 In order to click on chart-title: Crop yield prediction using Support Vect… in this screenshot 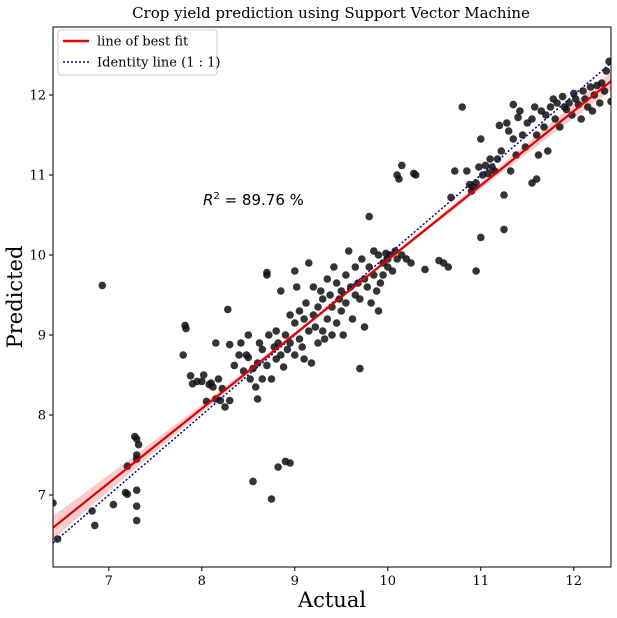, I will do `click(331, 13)`.